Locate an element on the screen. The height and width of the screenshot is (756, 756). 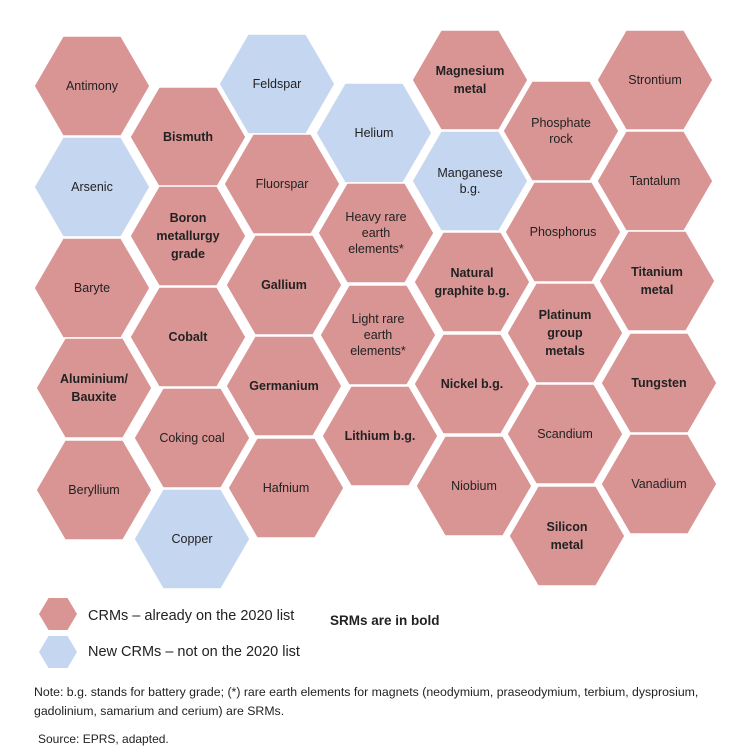
hex-hafnium: Hafnium is located at coordinates (286, 488).